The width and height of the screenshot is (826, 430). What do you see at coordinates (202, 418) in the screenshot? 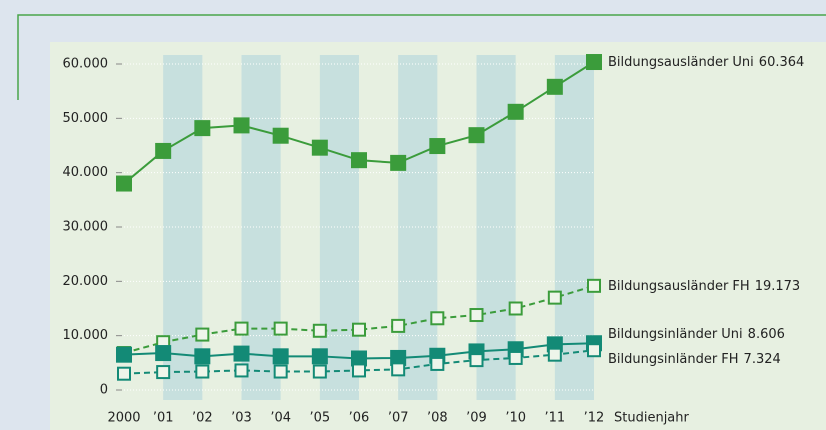
I see `x-tick-label: ’02` at bounding box center [202, 418].